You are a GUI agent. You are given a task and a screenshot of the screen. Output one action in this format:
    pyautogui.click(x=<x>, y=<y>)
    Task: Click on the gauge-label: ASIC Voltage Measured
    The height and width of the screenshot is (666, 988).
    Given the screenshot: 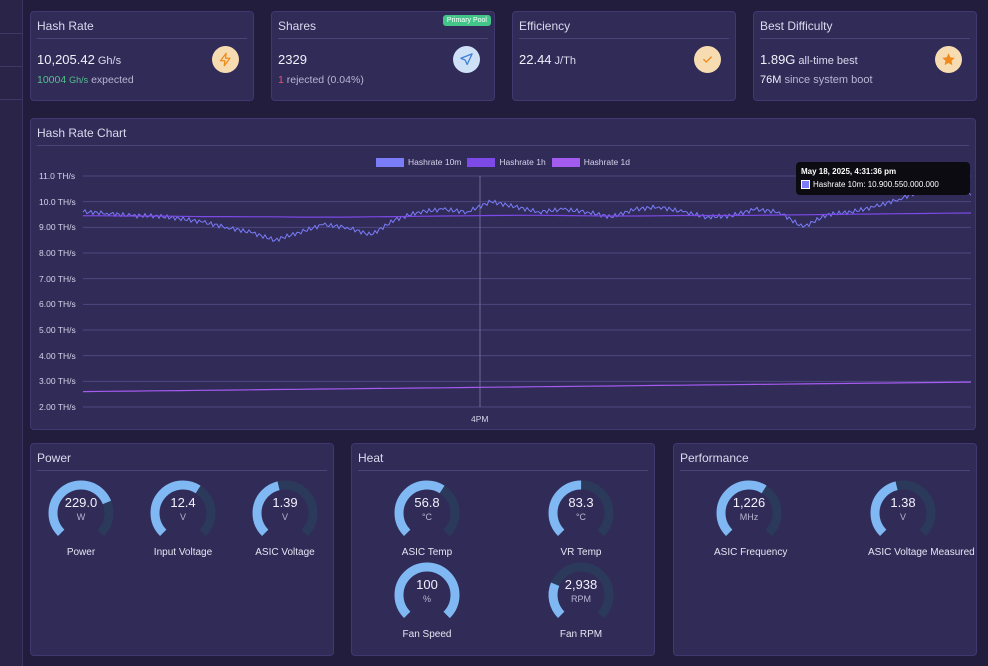 What is the action you would take?
    pyautogui.click(x=921, y=552)
    